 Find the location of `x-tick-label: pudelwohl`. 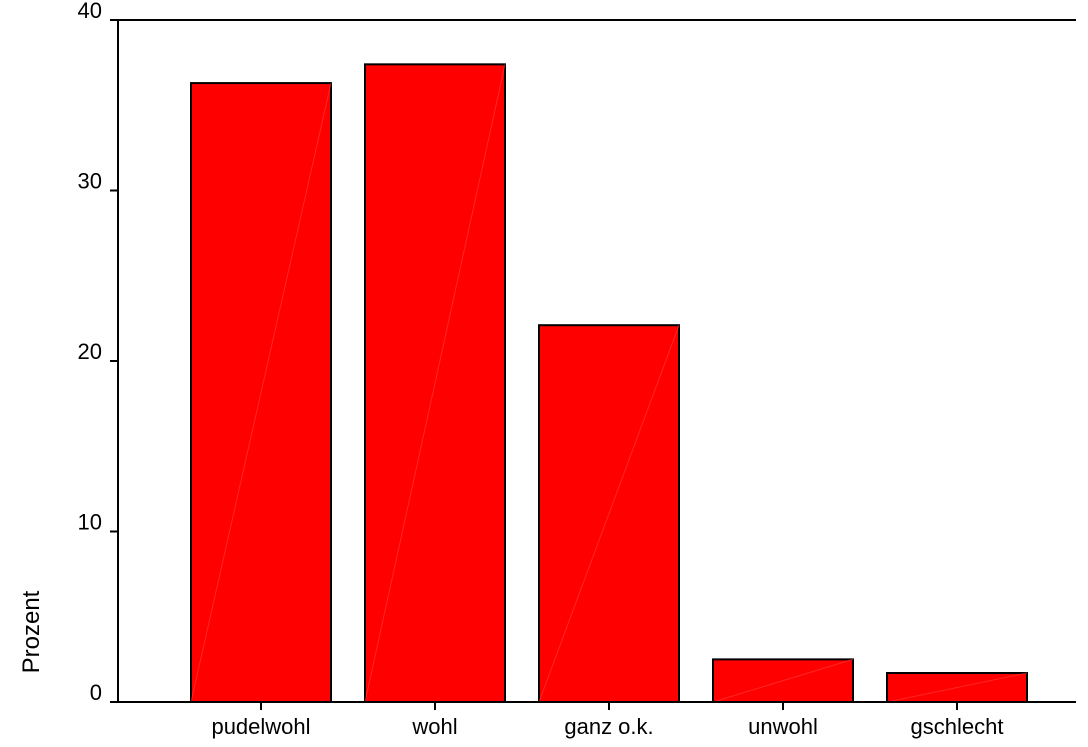

x-tick-label: pudelwohl is located at coordinates (260, 726).